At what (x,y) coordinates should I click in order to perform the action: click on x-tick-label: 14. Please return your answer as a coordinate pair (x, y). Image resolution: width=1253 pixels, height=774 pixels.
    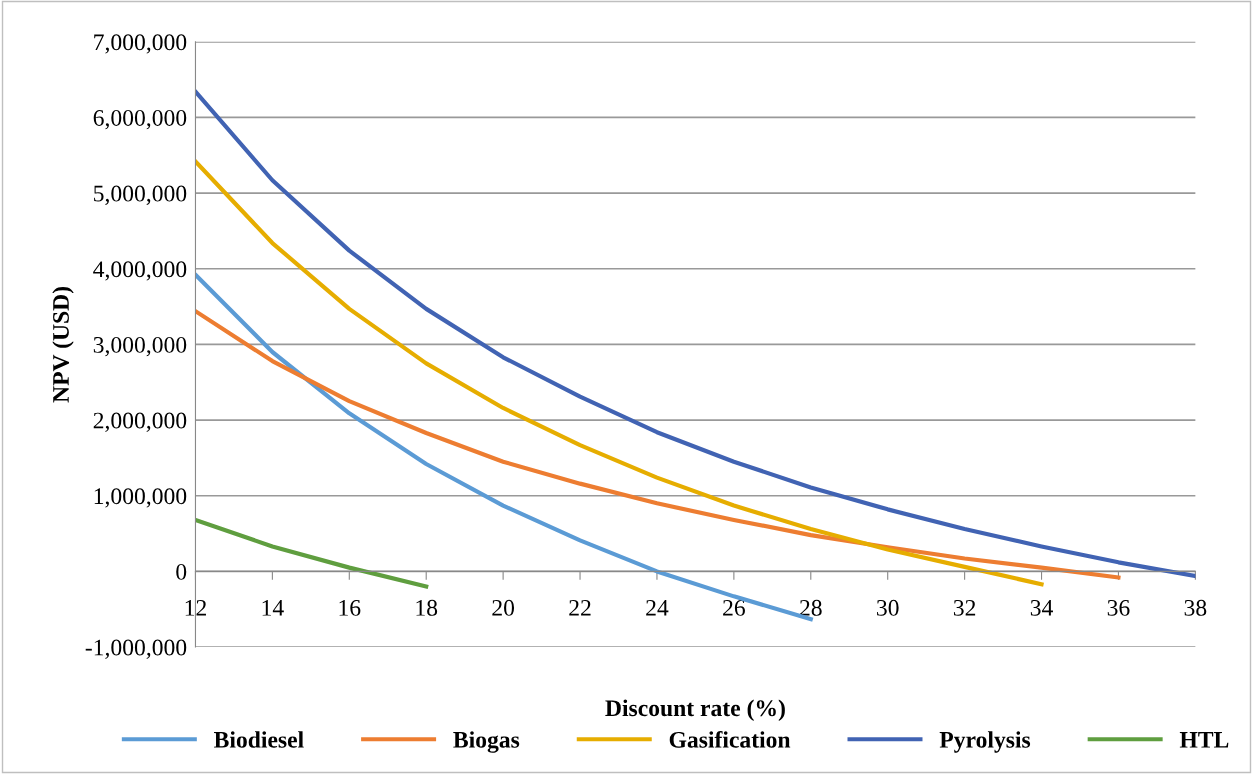
    Looking at the image, I should click on (273, 607).